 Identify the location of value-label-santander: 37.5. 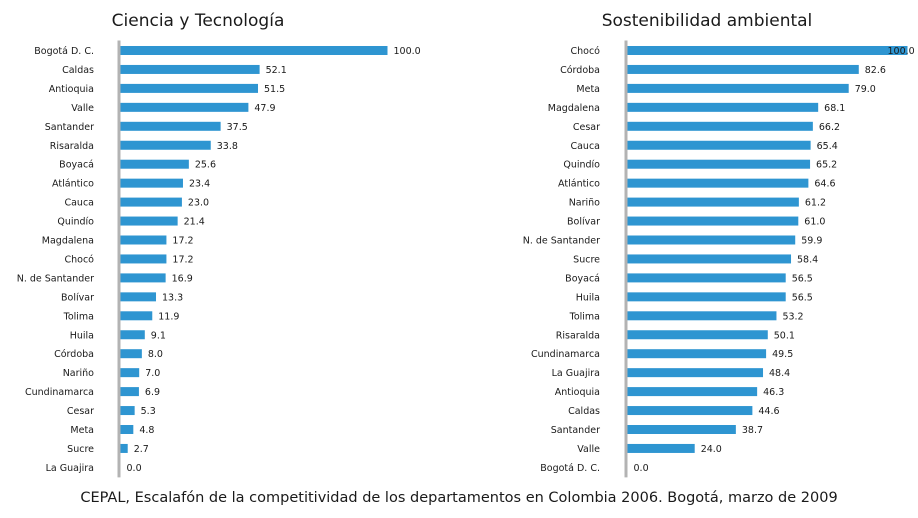
(237, 127).